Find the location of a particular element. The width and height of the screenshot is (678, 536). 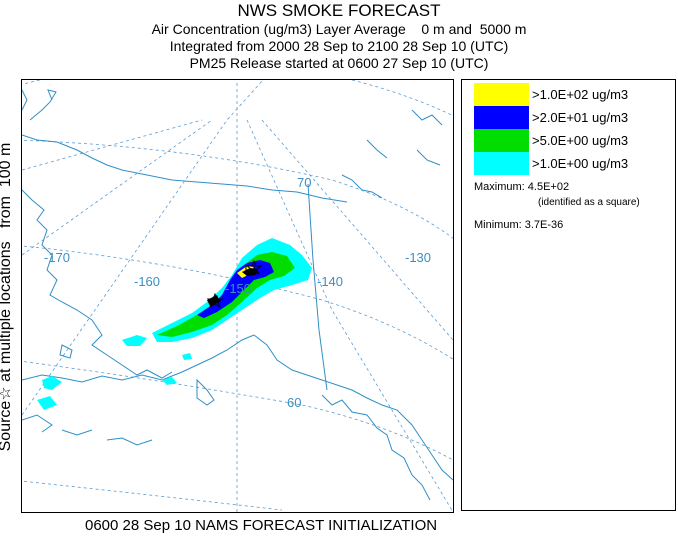

maximum-note: (identified as a square) is located at coordinates (589, 202).